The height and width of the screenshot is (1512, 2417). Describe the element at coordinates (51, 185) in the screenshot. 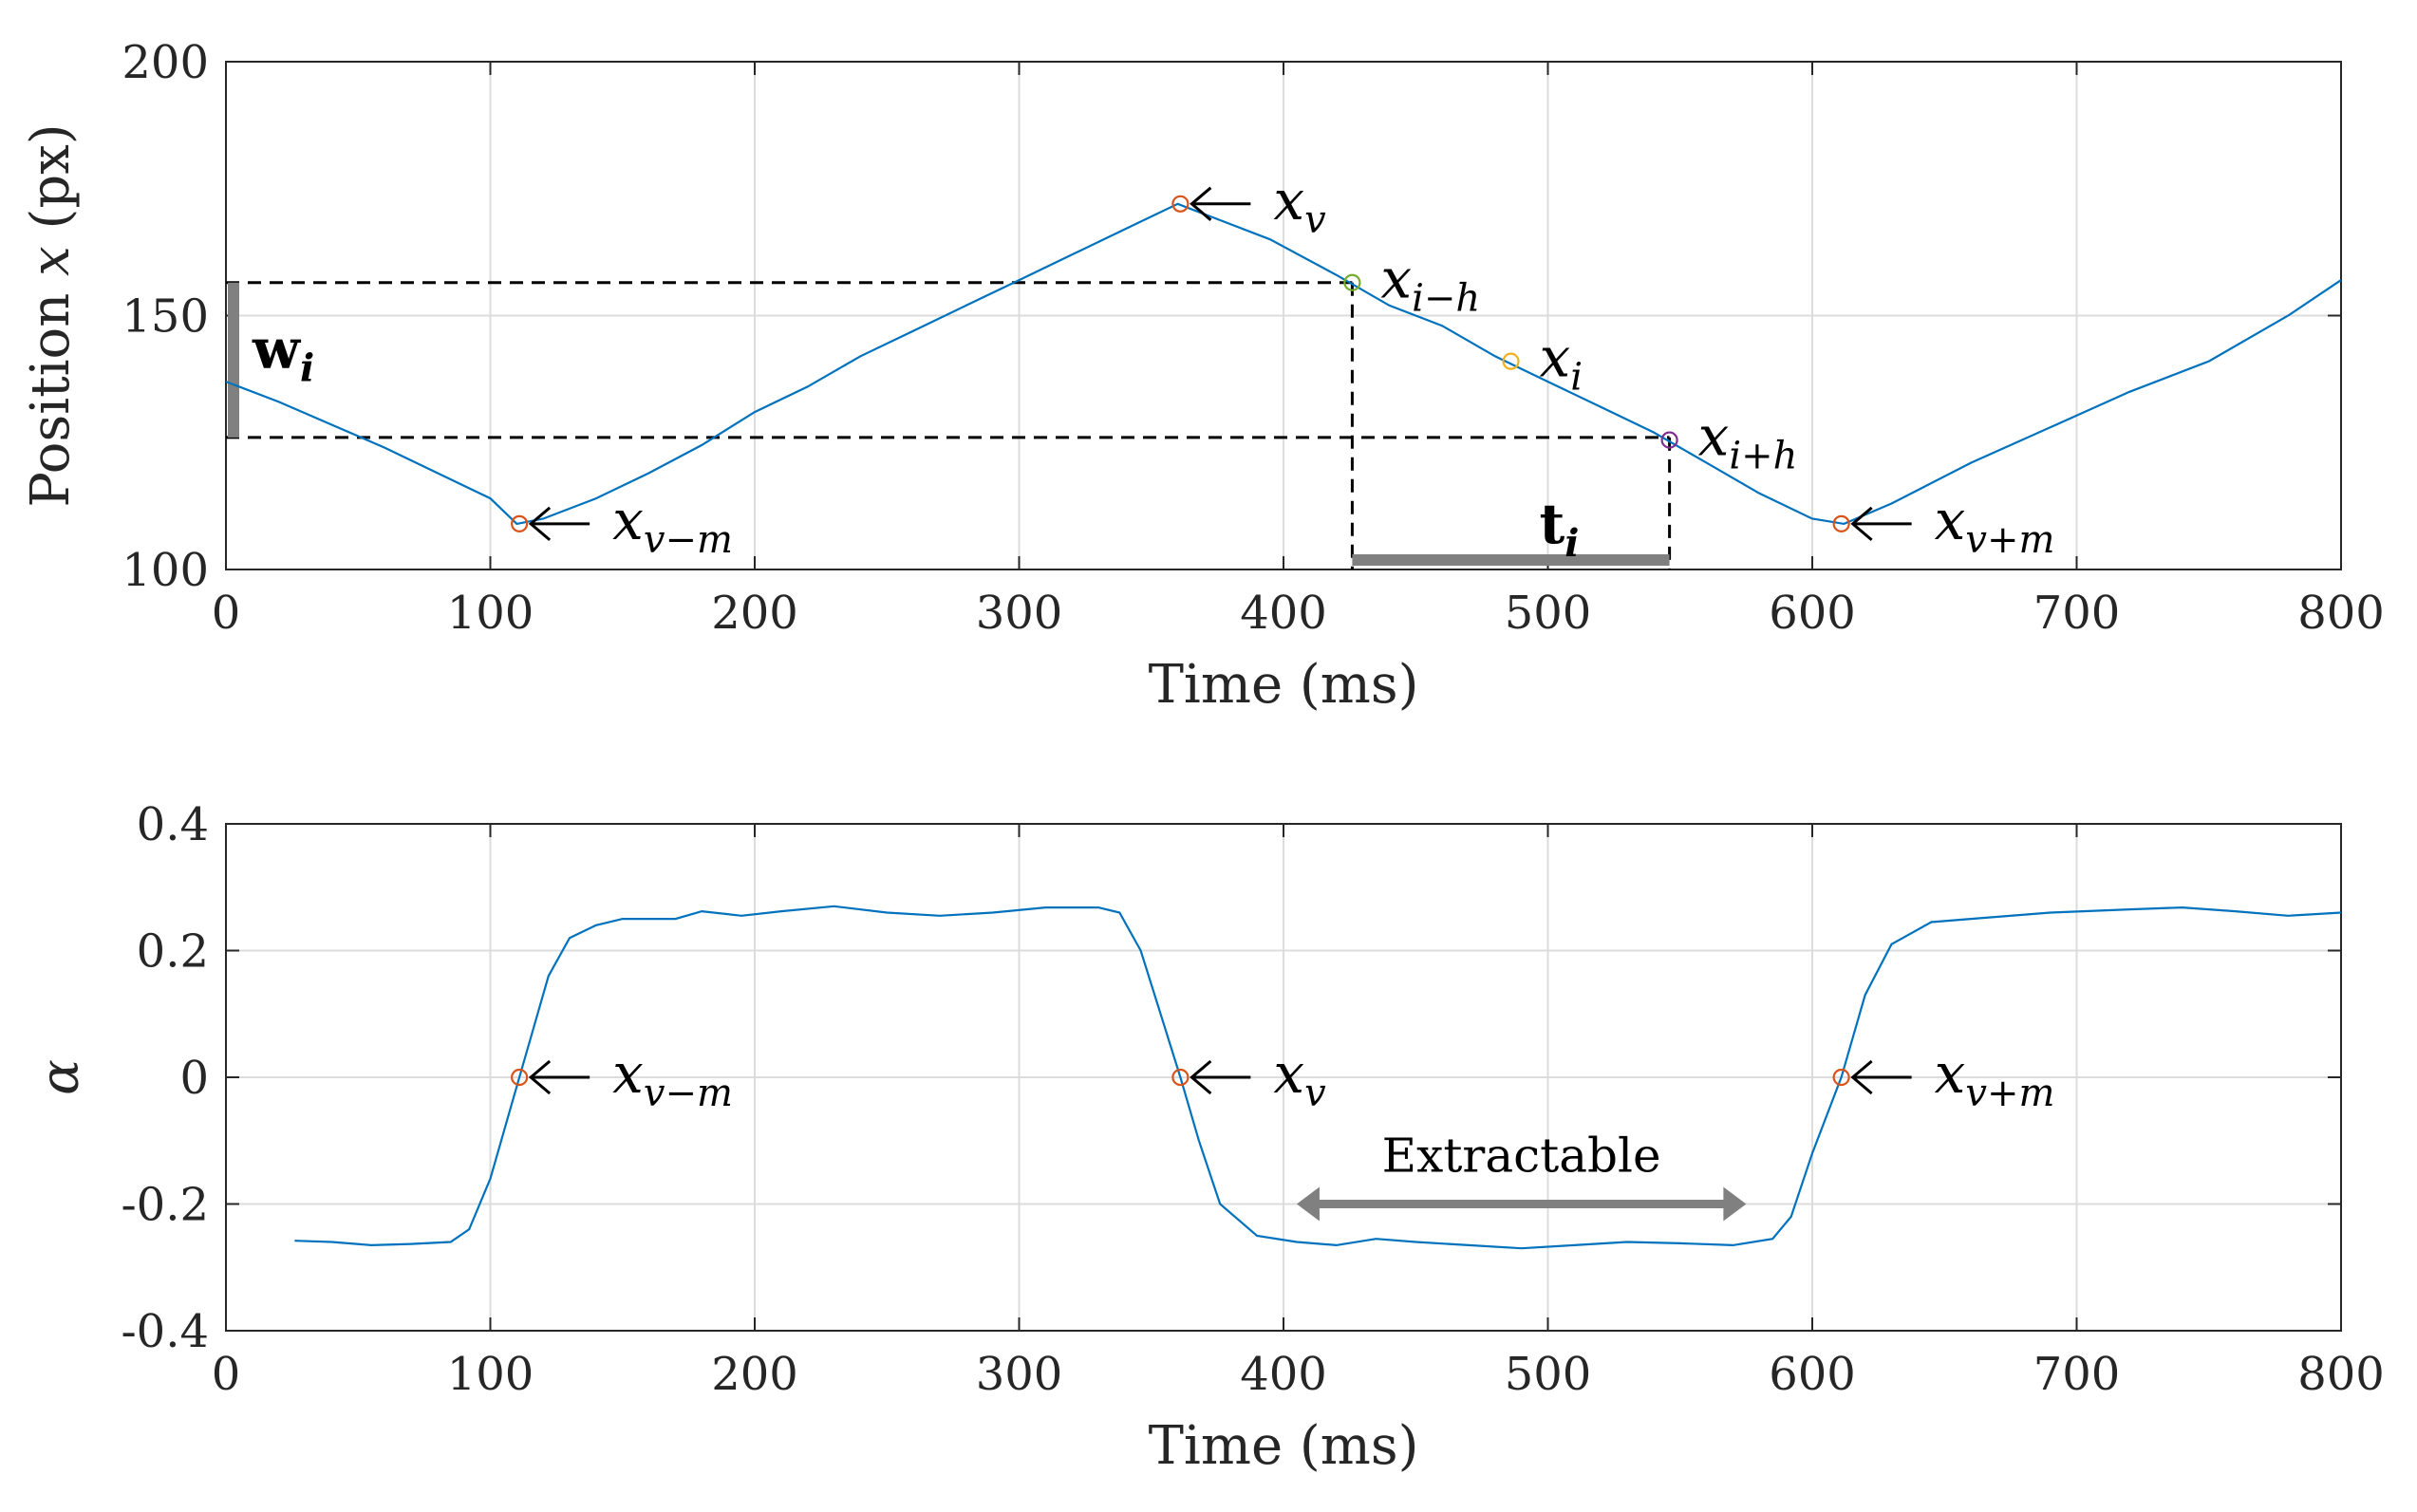

I see `position-y-label-suffix: (px)` at that location.